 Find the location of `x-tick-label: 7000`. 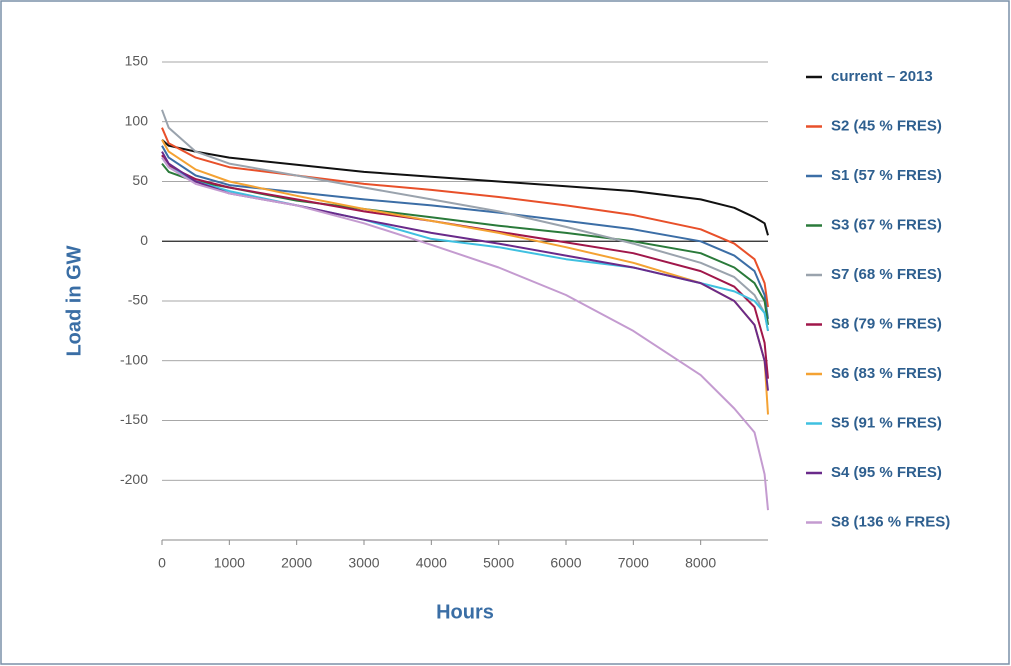

x-tick-label: 7000 is located at coordinates (633, 563).